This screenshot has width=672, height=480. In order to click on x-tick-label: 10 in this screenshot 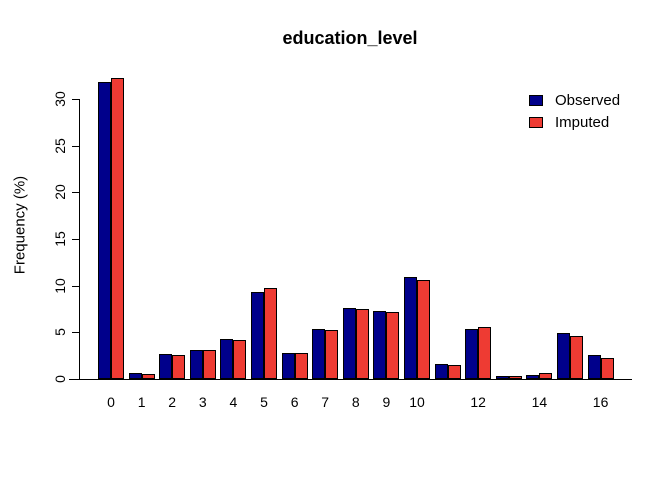, I will do `click(417, 402)`.